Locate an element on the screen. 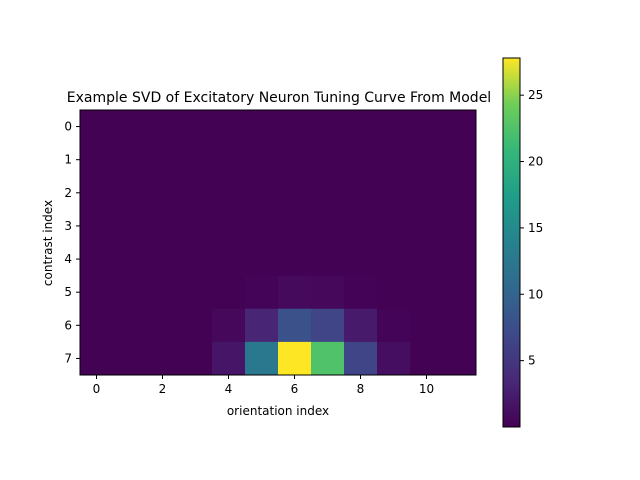 The width and height of the screenshot is (640, 480). y-tick-label: 4 is located at coordinates (68, 259).